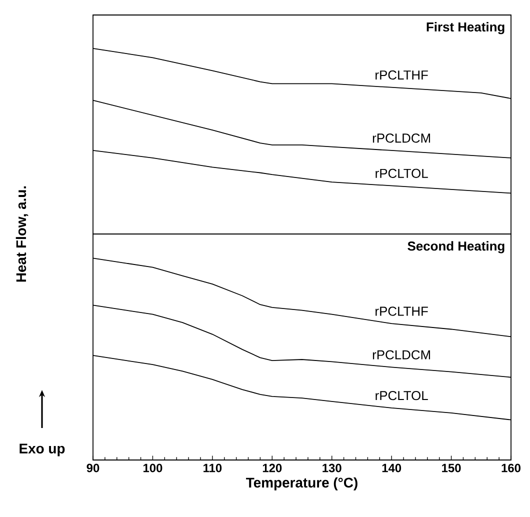 Image resolution: width=530 pixels, height=517 pixels. What do you see at coordinates (272, 468) in the screenshot?
I see `x-tick-label: 120` at bounding box center [272, 468].